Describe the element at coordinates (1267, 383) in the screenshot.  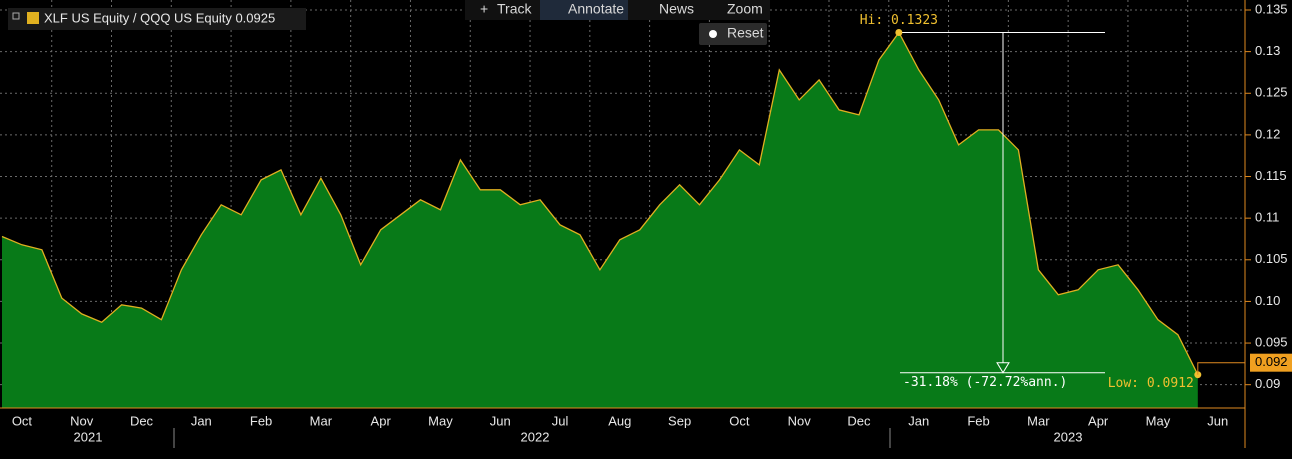
I see `y-tick-label: 0.09` at that location.